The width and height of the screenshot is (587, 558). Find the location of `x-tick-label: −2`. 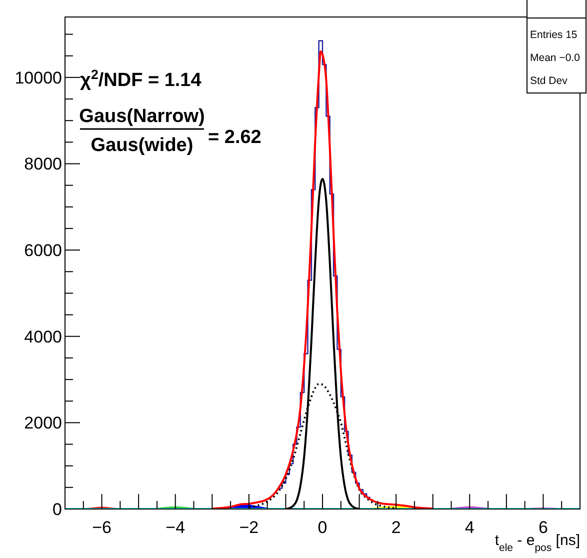

x-tick-label: −2 is located at coordinates (249, 527).